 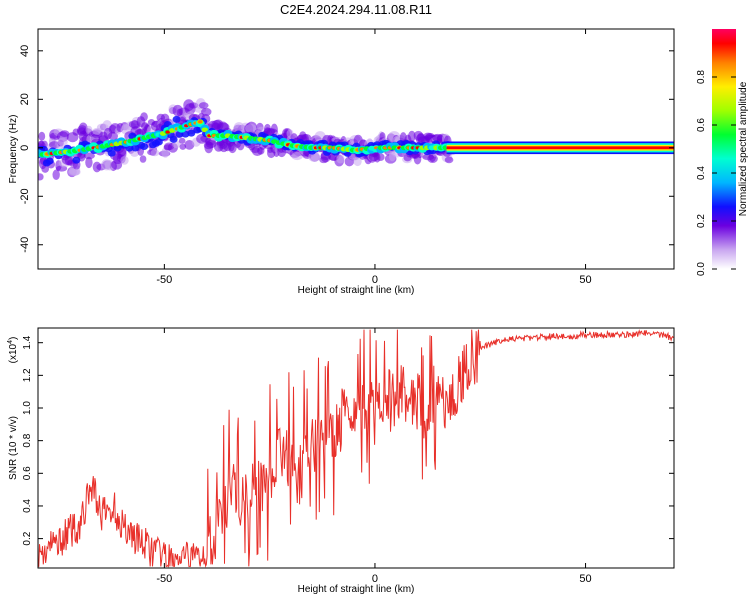 I want to click on y-tick-label: 1.2, so click(x=27, y=375).